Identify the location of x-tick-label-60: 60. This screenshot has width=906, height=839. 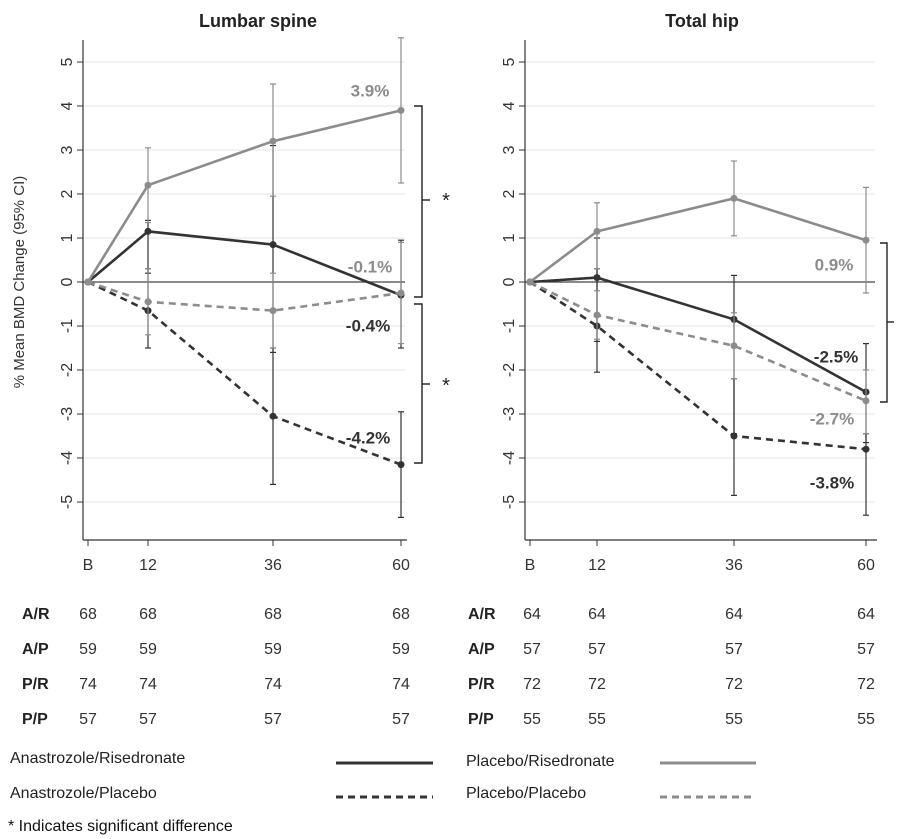
(401, 565).